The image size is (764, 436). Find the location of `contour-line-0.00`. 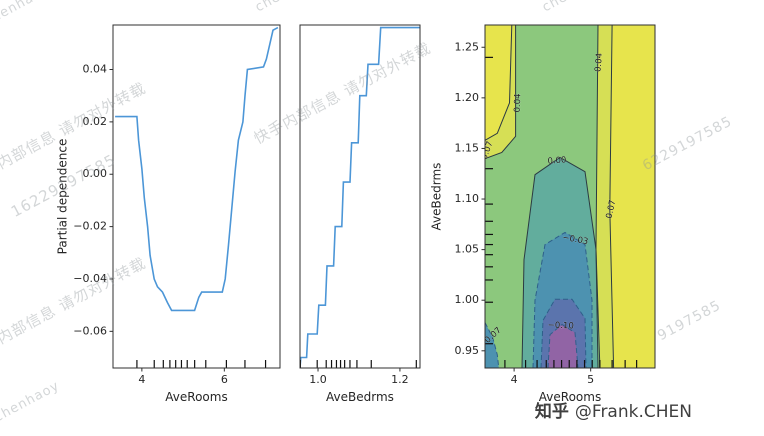

contour-line-0.00 is located at coordinates (560, 262).